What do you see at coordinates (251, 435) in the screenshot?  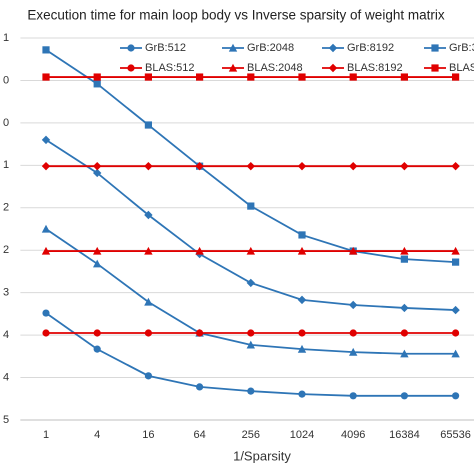 I see `x-tick-label: 256` at bounding box center [251, 435].